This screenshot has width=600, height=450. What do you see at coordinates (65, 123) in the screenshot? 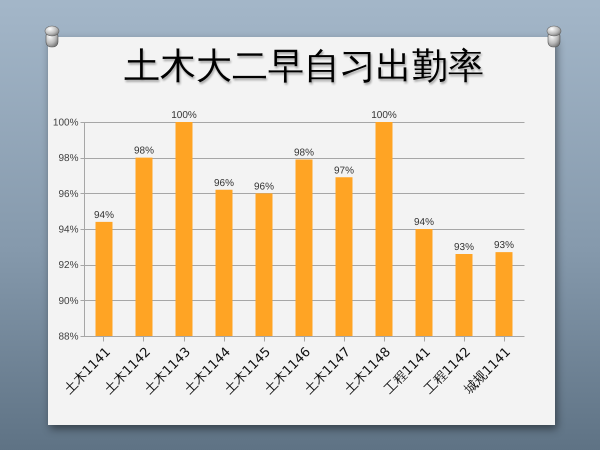
I see `y-tick-label: 100%` at bounding box center [65, 123].